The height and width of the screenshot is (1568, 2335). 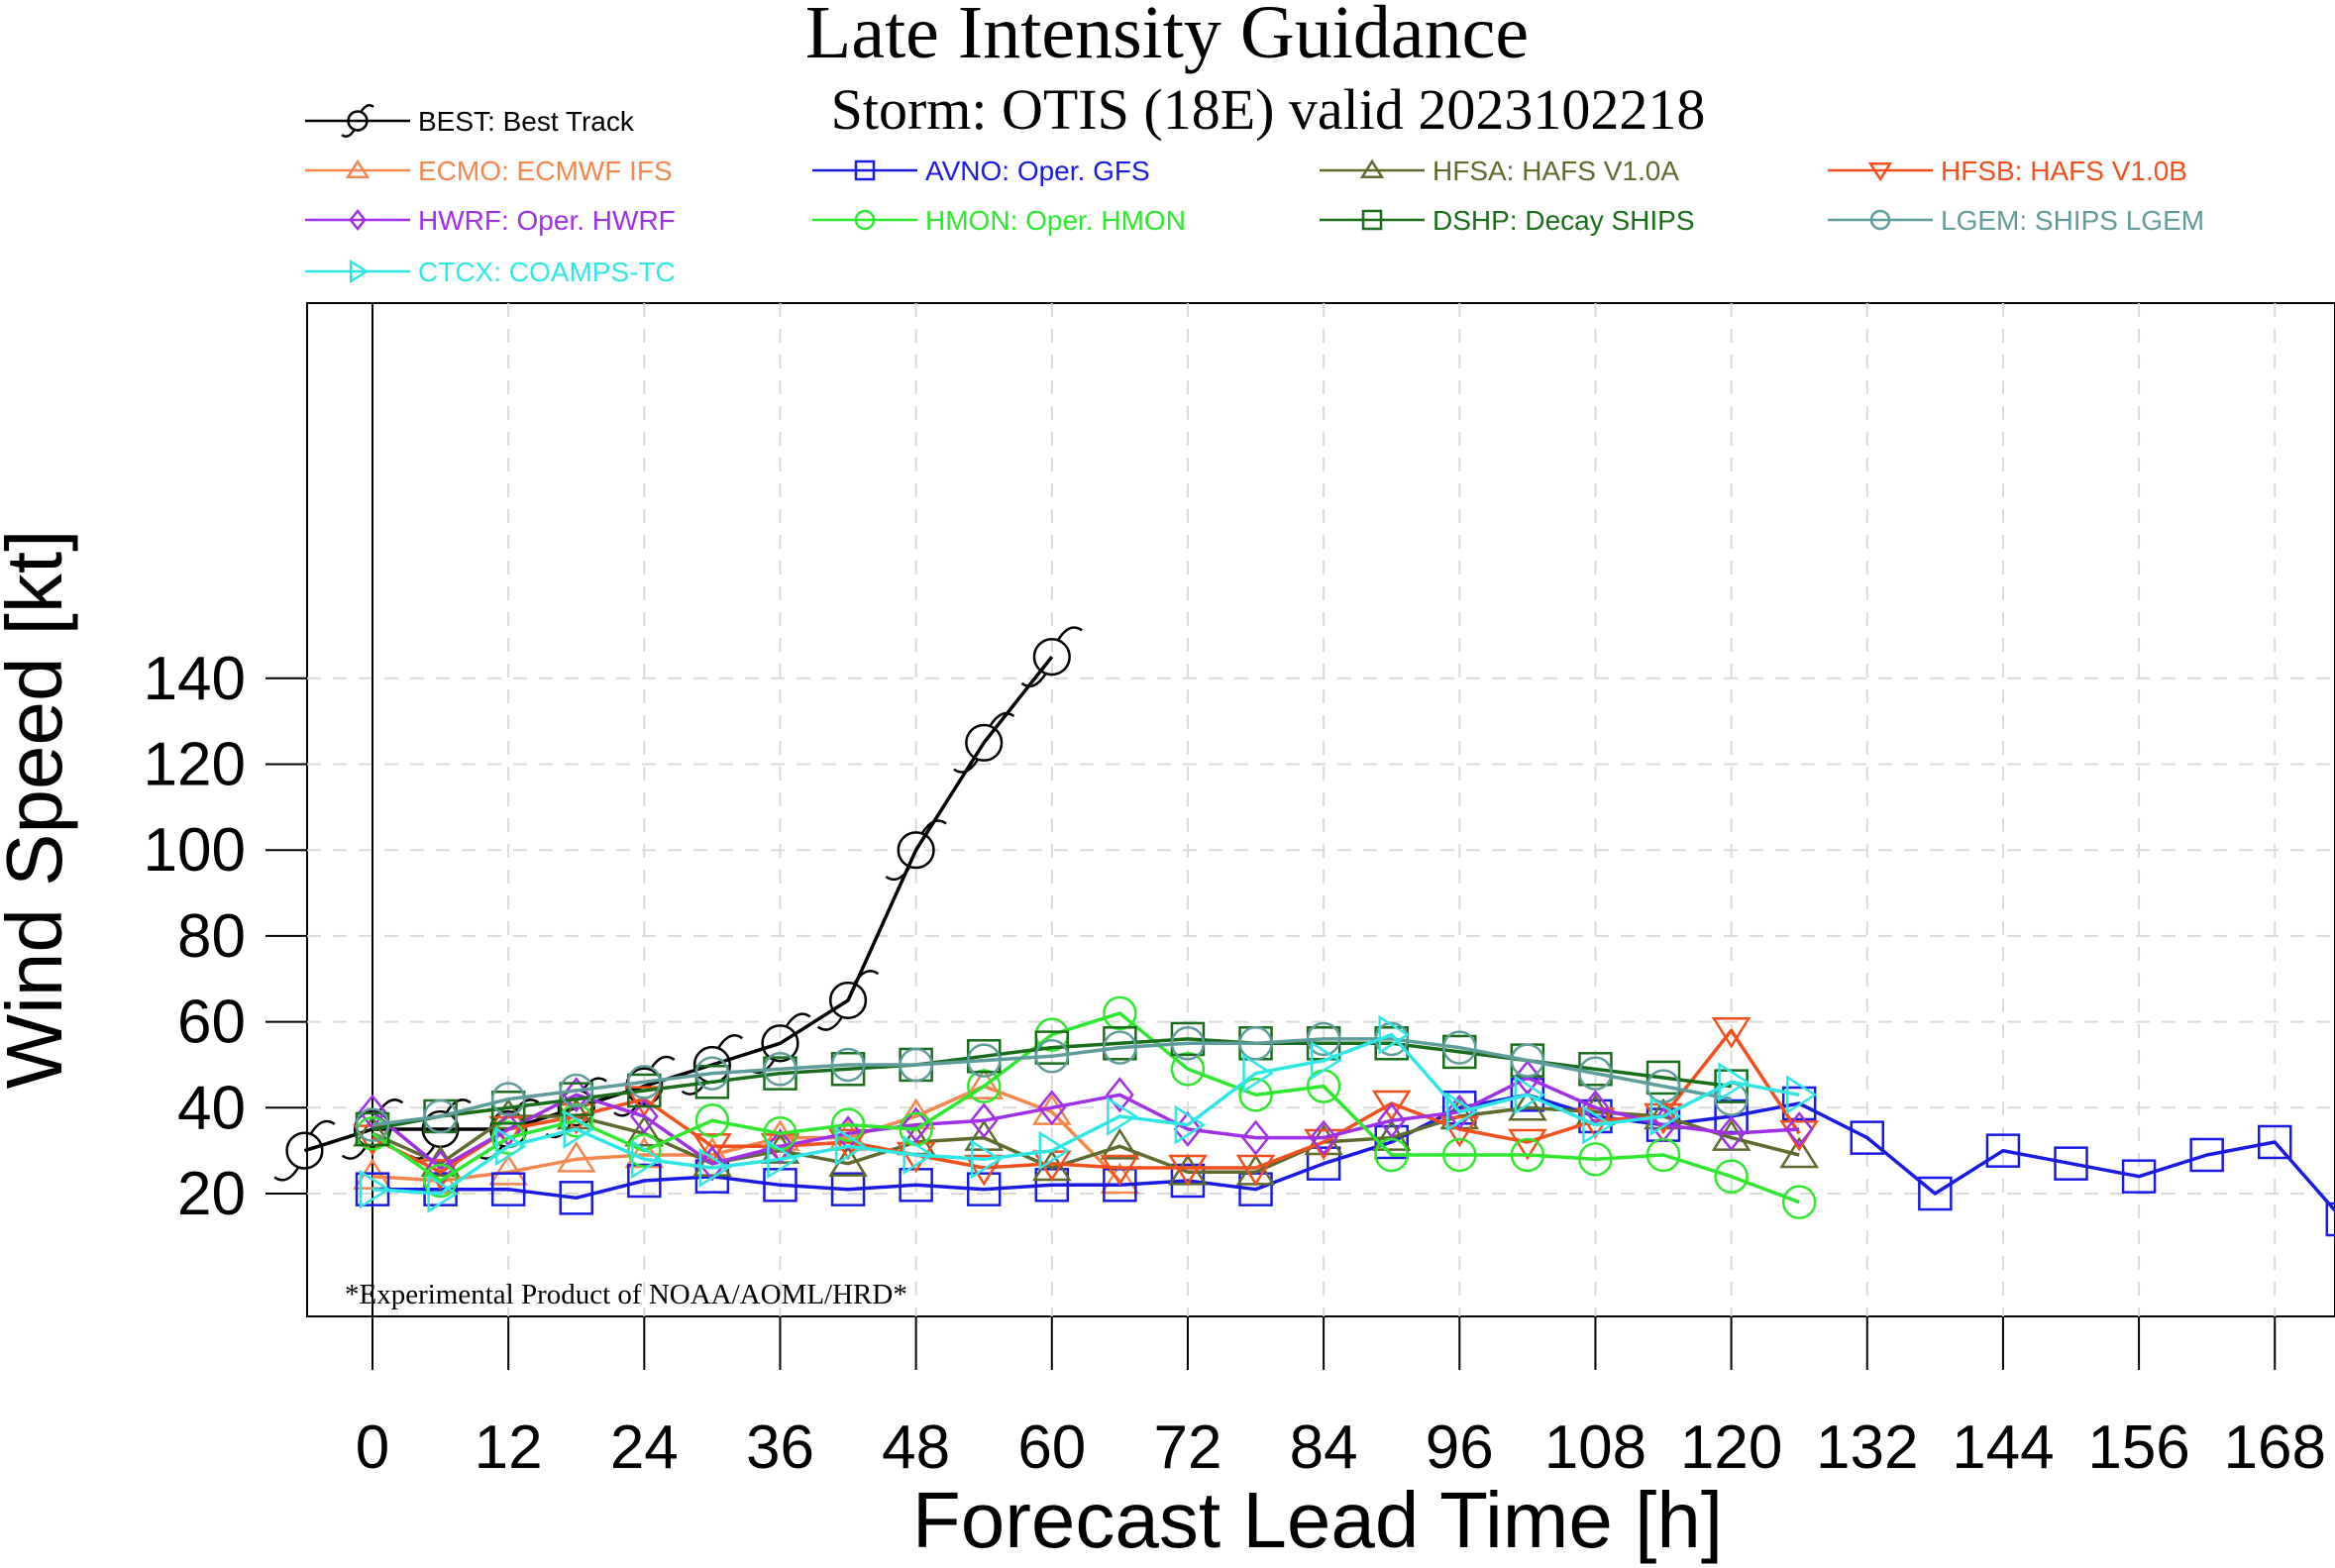 What do you see at coordinates (576, 1099) in the screenshot?
I see `point-dshp` at bounding box center [576, 1099].